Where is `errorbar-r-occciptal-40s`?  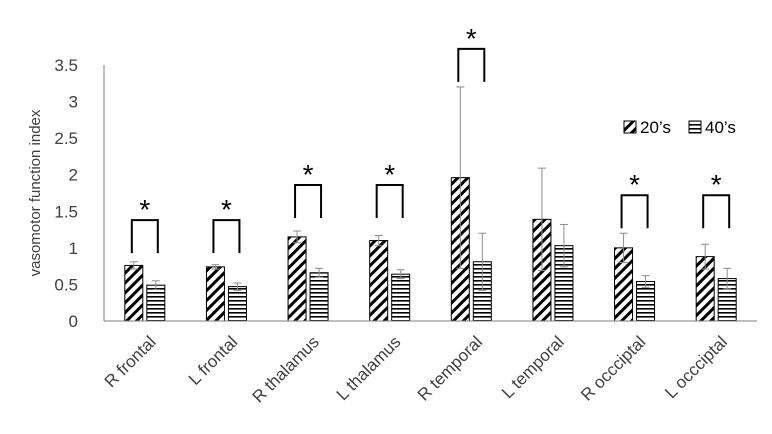
errorbar-r-occciptal-40s is located at coordinates (645, 281).